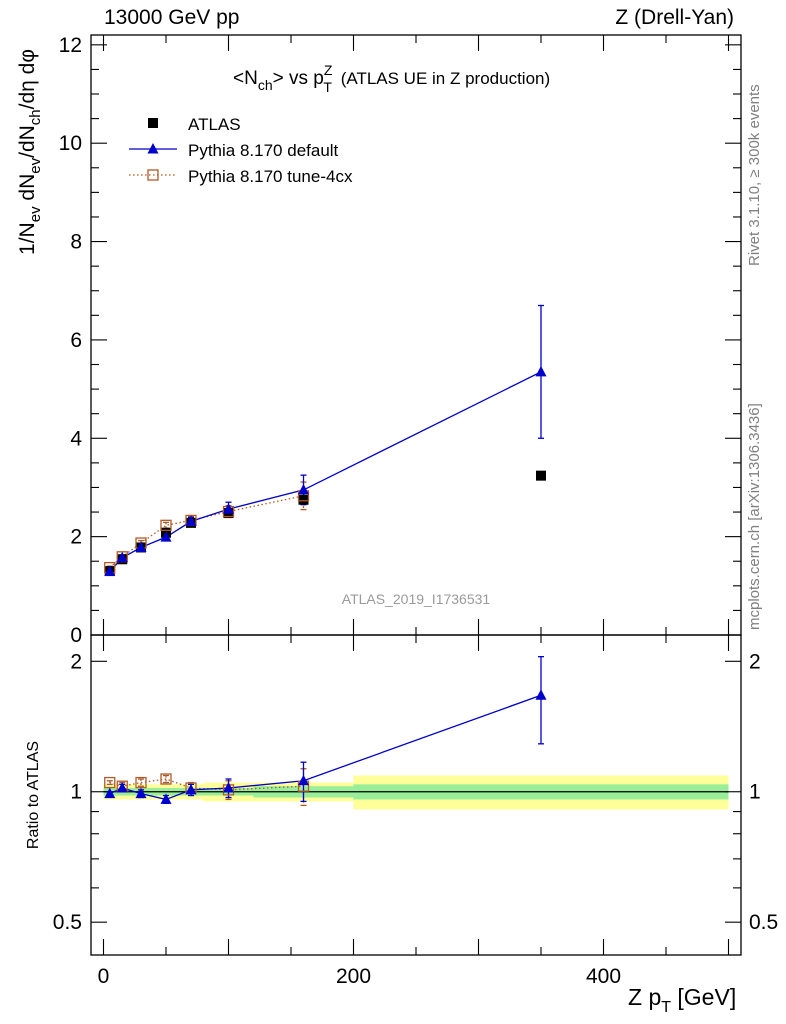 The image size is (786, 1024). What do you see at coordinates (76, 438) in the screenshot?
I see `y-tick-label: 4` at bounding box center [76, 438].